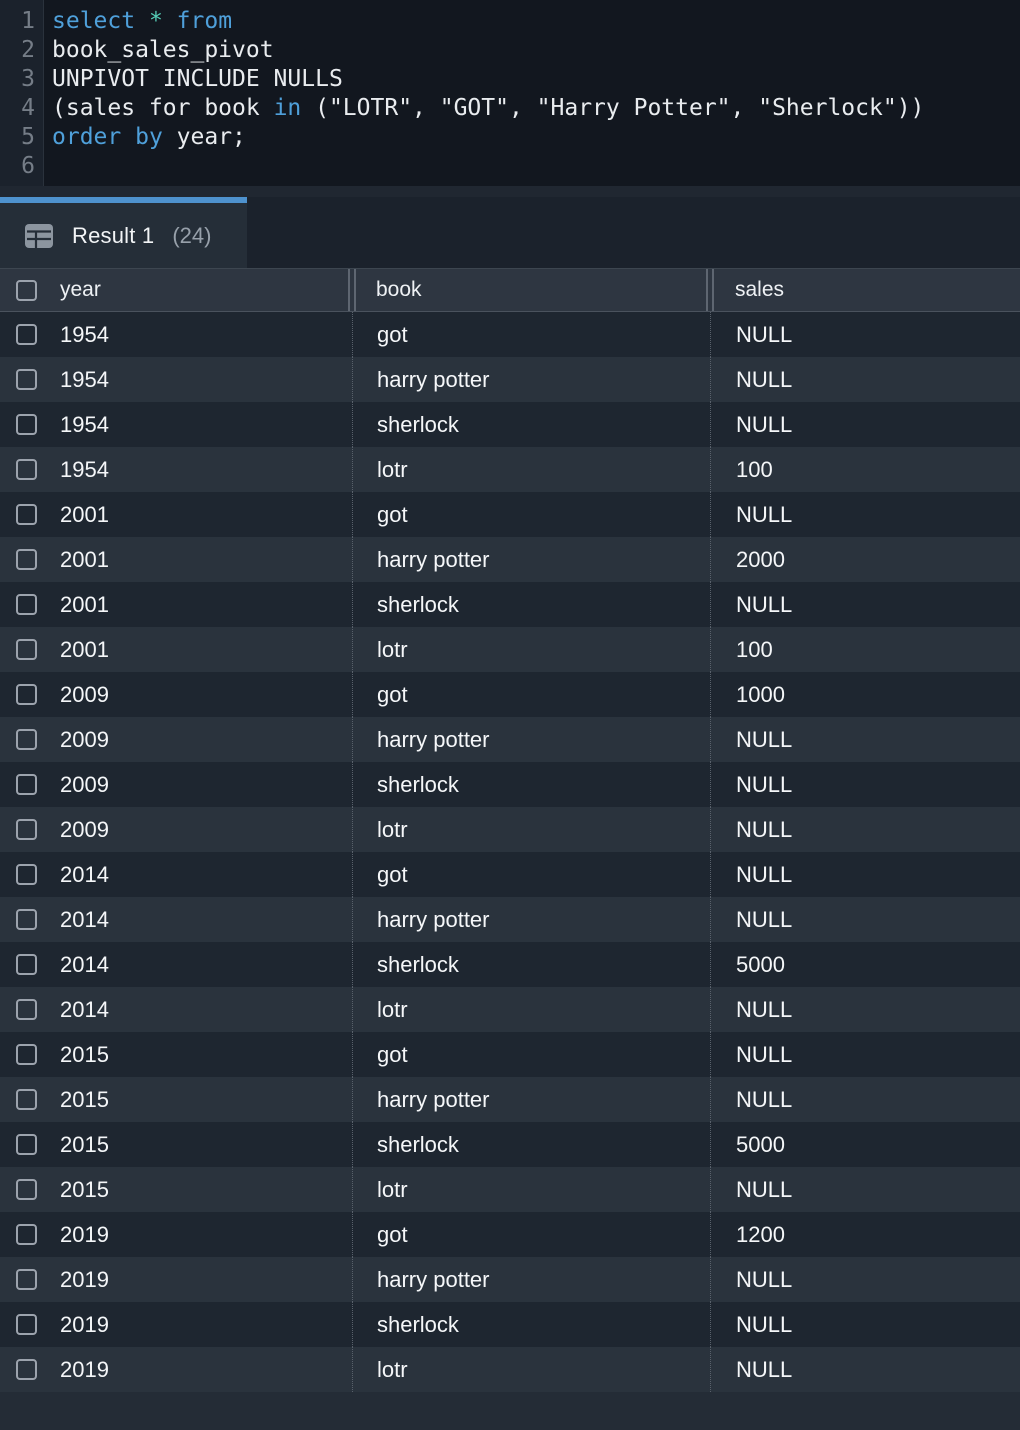  What do you see at coordinates (510, 829) in the screenshot?
I see `table-row: 2009 lotr NULL` at bounding box center [510, 829].